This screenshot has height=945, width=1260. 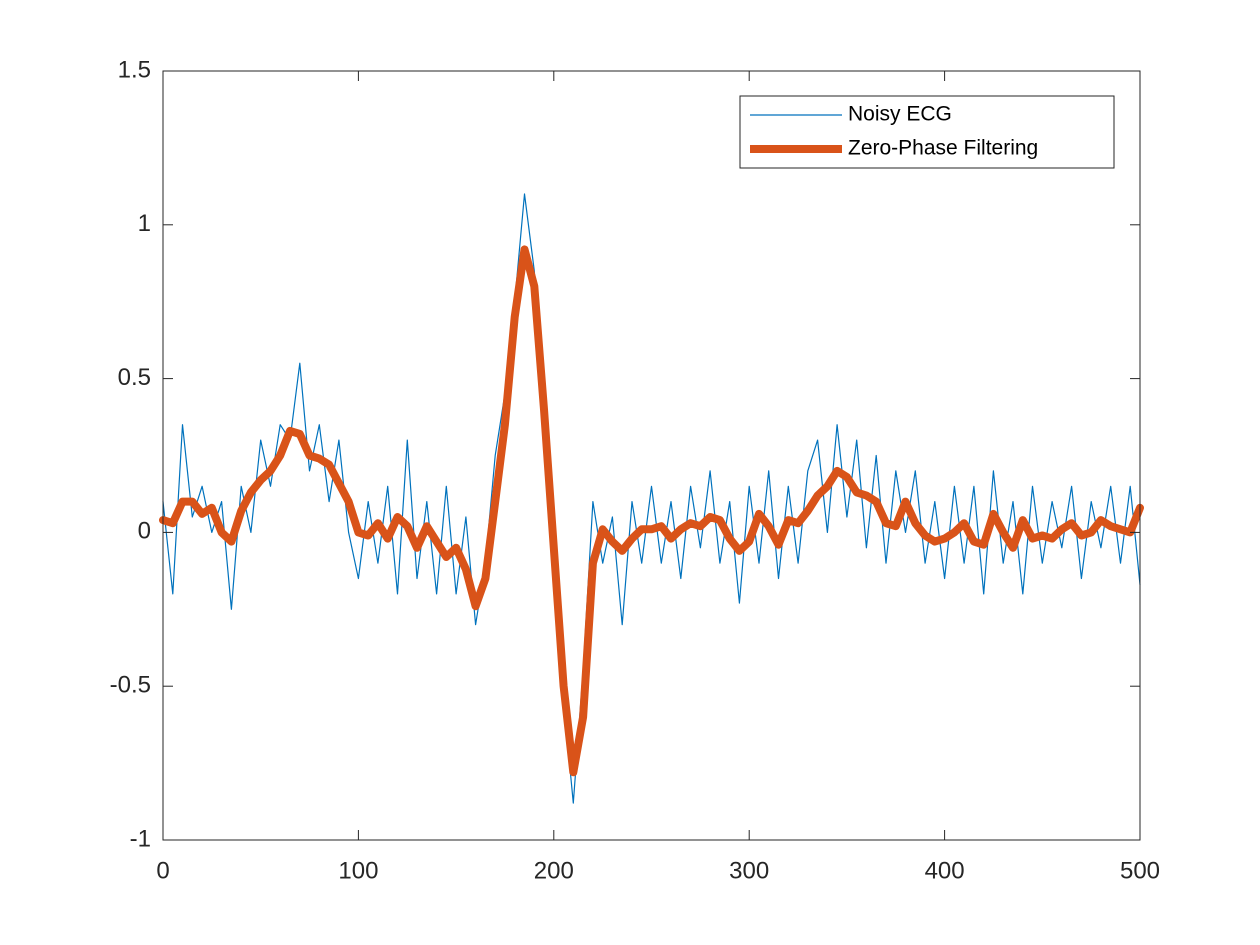 I want to click on x-tick-label: 300, so click(x=749, y=870).